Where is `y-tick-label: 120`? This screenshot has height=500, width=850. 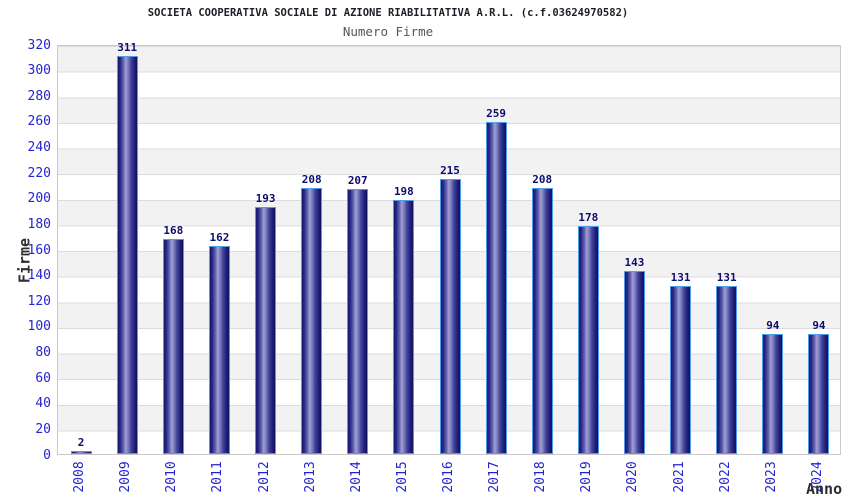
y-tick-label: 120 is located at coordinates (39, 301).